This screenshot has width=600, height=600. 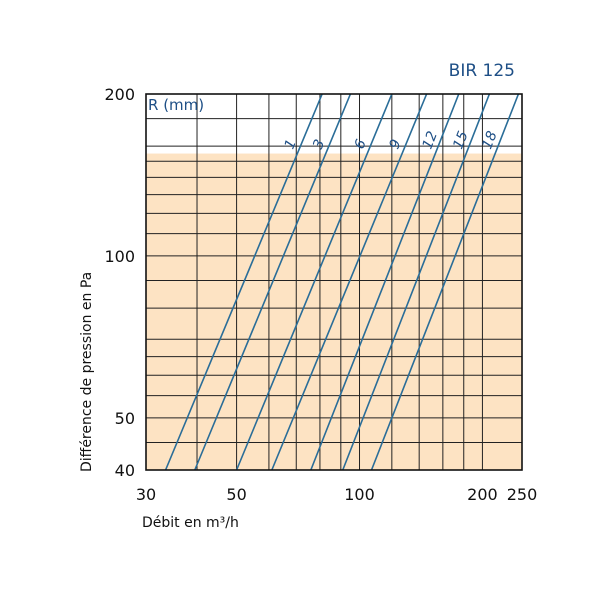 I want to click on y-tick-label-40: 40, so click(x=125, y=470).